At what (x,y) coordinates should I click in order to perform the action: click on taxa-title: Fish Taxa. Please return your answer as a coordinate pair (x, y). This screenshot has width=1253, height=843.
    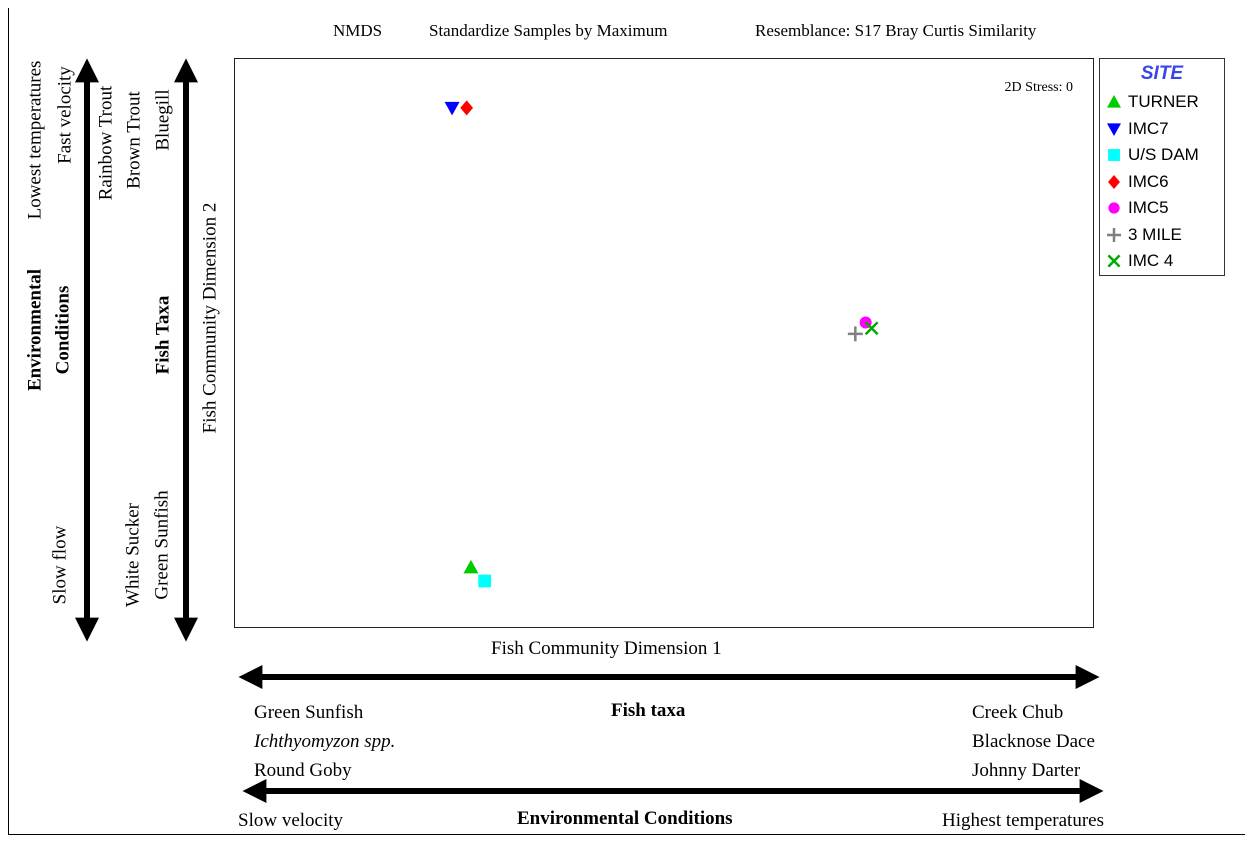
    Looking at the image, I should click on (163, 335).